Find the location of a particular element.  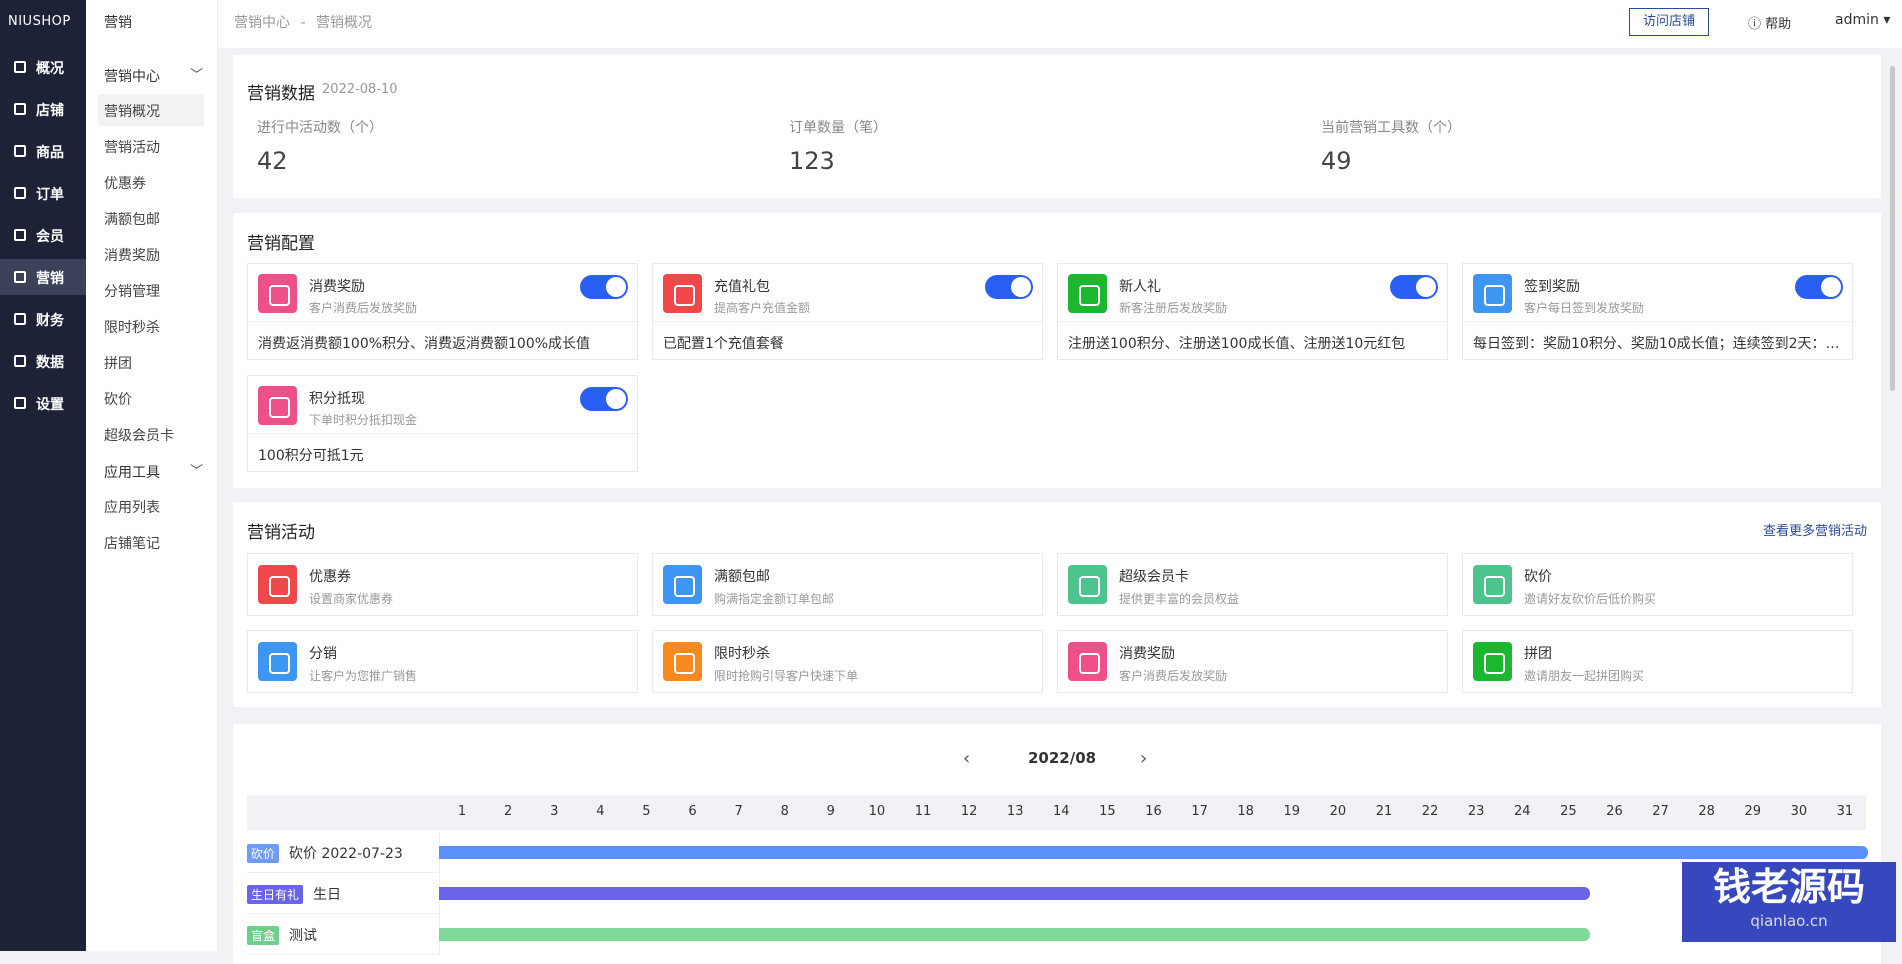

config-tile: 新人礼 新客注册后发放奖励 注册送100积分、注册送100成长值、注册送10元红包 is located at coordinates (1252, 311).